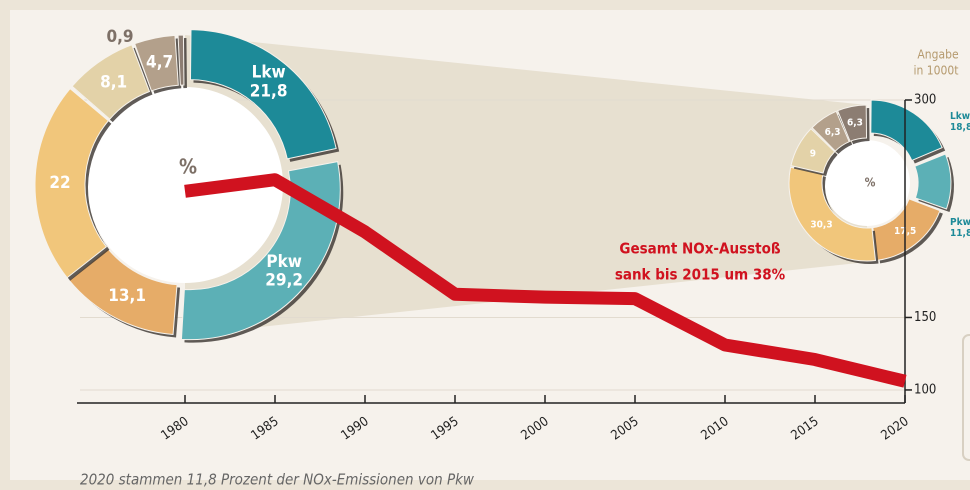 Image resolution: width=970 pixels, height=490 pixels. I want to click on y-tick-label: 300, so click(925, 100).